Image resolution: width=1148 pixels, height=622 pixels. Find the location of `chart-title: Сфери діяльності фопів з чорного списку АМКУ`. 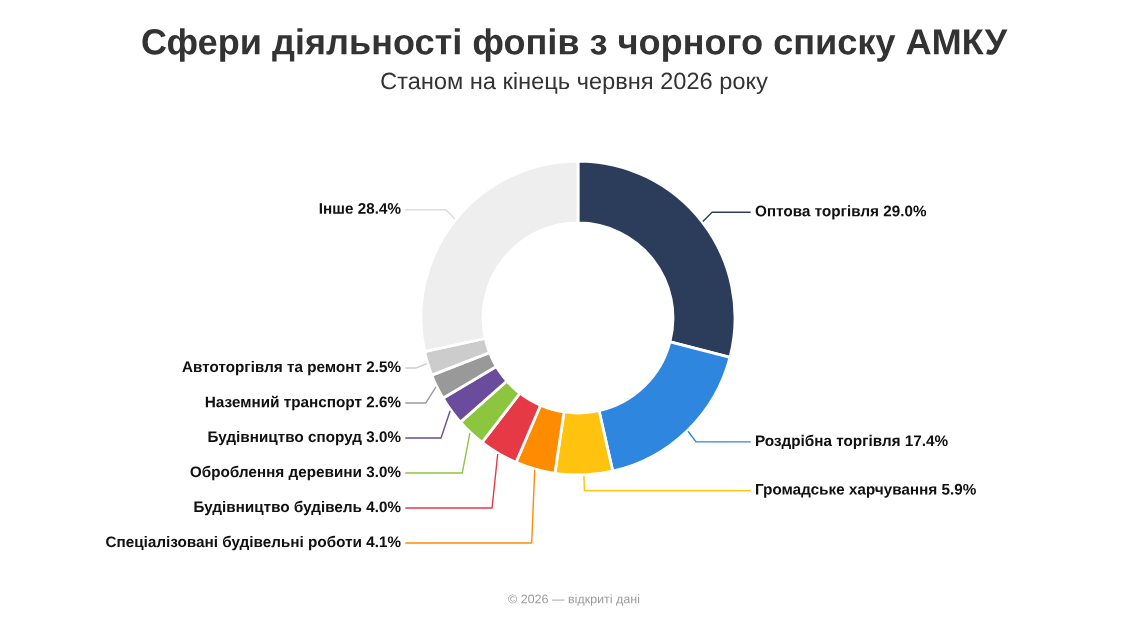

chart-title: Сфери діяльності фопів з чорного списку АМКУ is located at coordinates (575, 45).